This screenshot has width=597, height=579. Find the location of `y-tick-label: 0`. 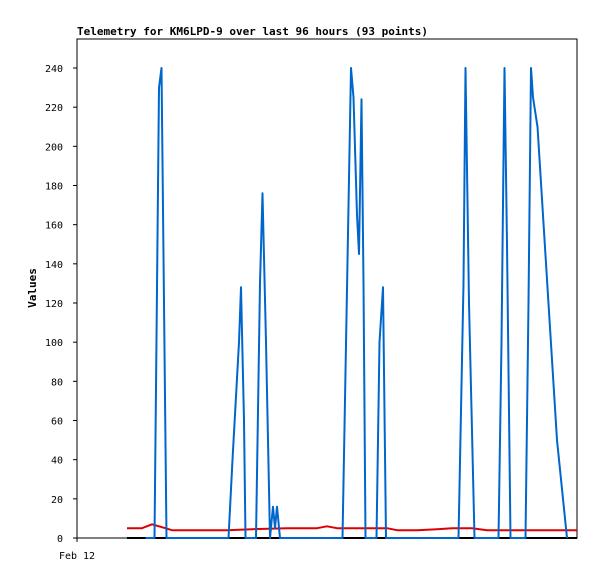

y-tick-label: 0 is located at coordinates (60, 539).